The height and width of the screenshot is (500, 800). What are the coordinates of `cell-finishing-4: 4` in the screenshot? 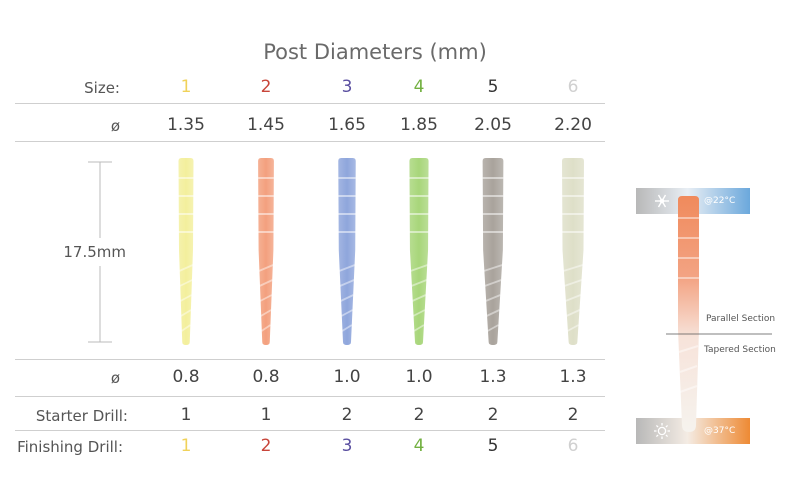 It's located at (419, 446).